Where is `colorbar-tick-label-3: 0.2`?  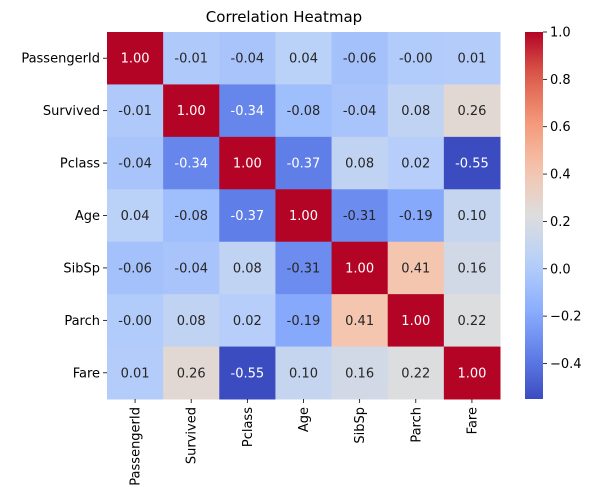 colorbar-tick-label-3: 0.2 is located at coordinates (560, 222).